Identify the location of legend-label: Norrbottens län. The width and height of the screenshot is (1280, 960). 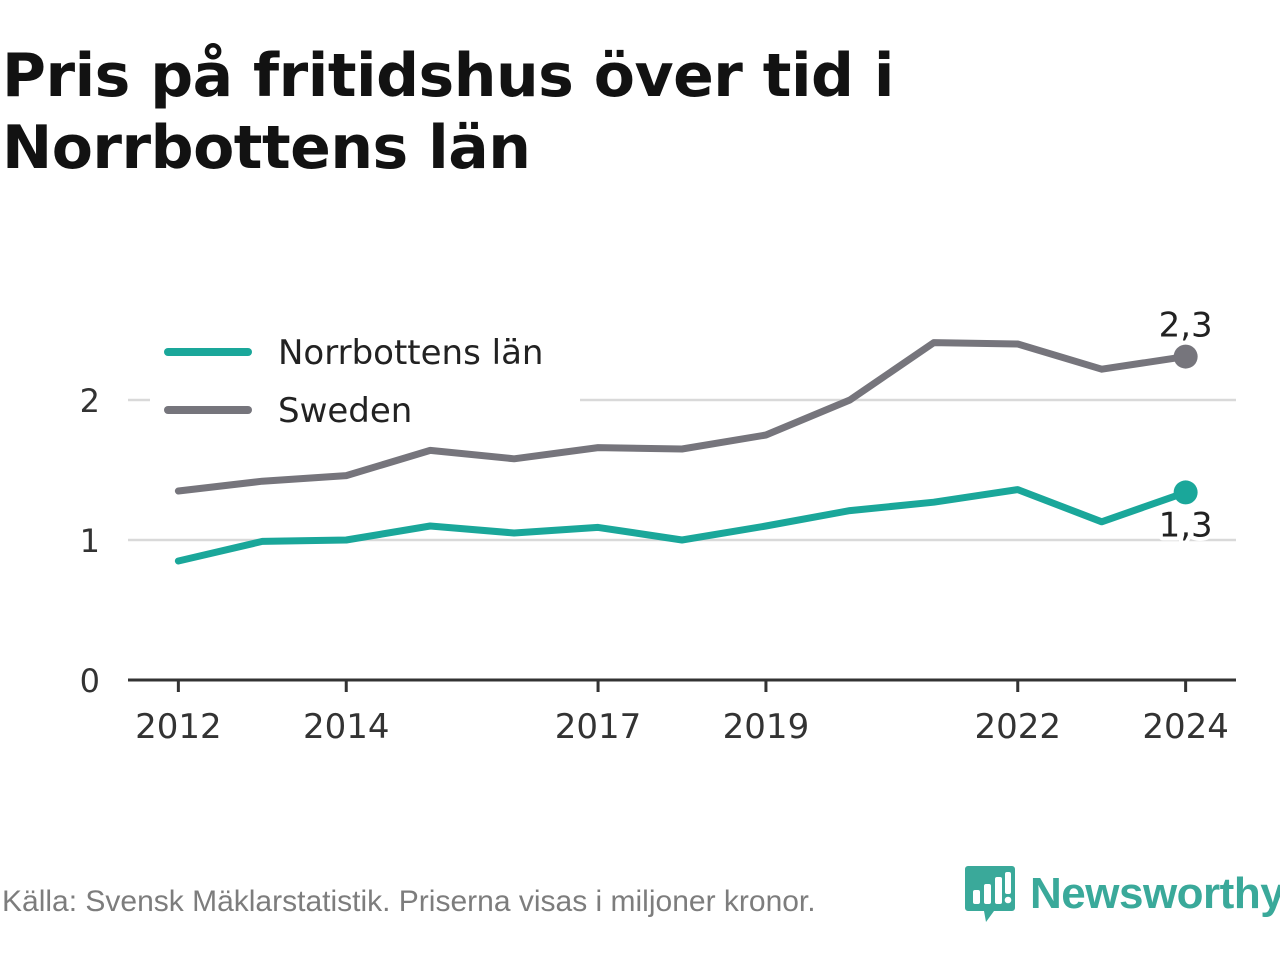
(410, 353).